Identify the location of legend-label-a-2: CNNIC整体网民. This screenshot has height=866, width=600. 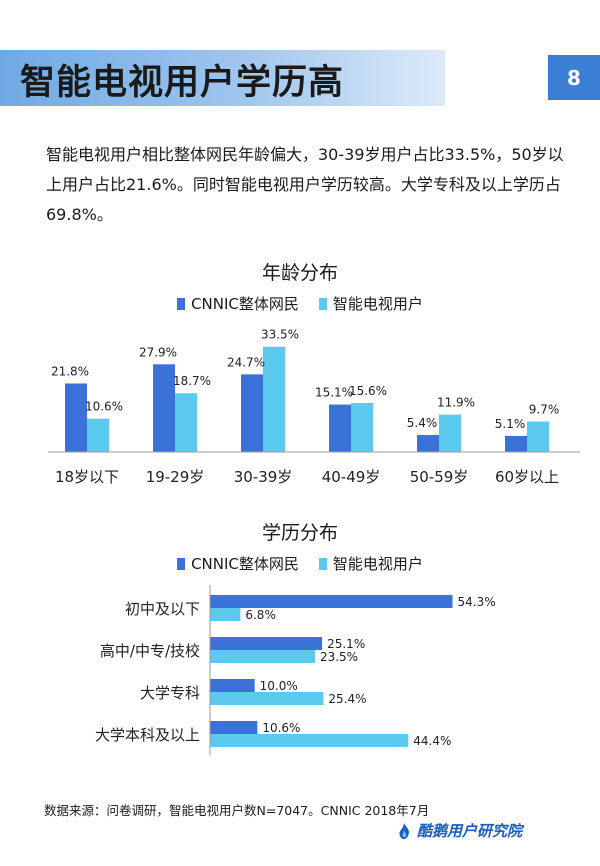
(245, 564).